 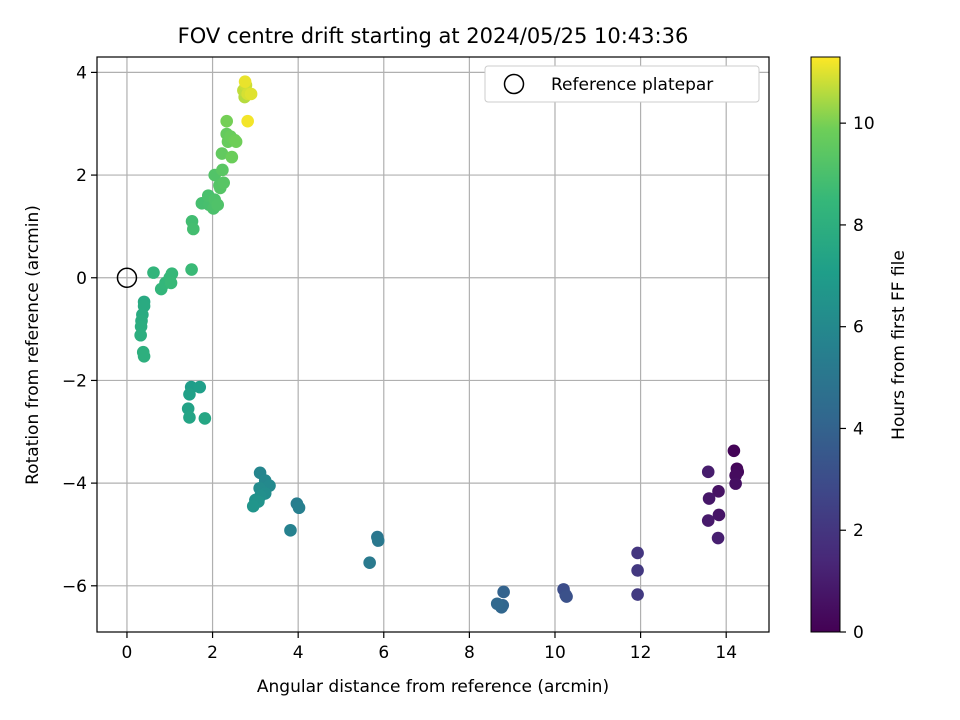 I want to click on reference-marker, so click(x=127, y=278).